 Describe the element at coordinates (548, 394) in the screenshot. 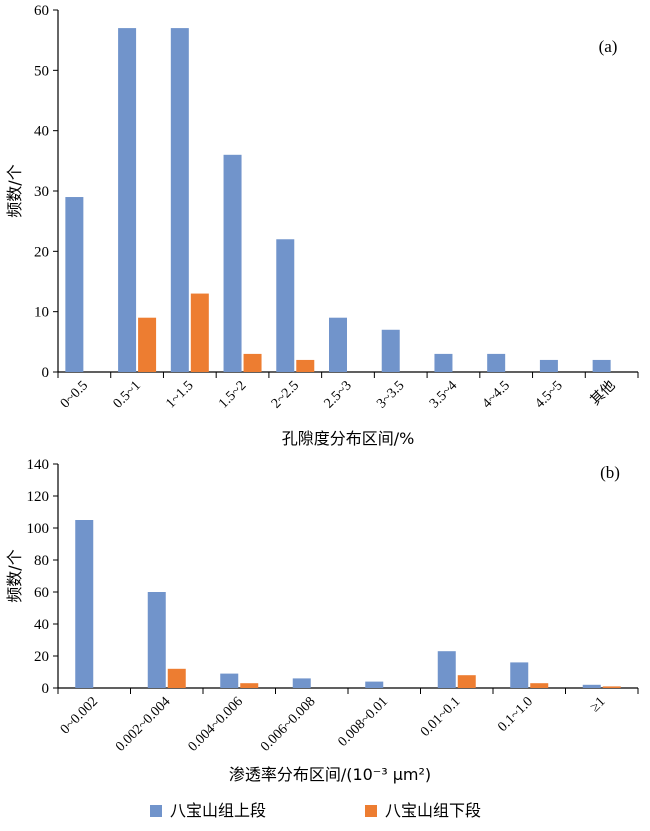

I see `chart-a-x-tick-label: 4.5~5` at that location.